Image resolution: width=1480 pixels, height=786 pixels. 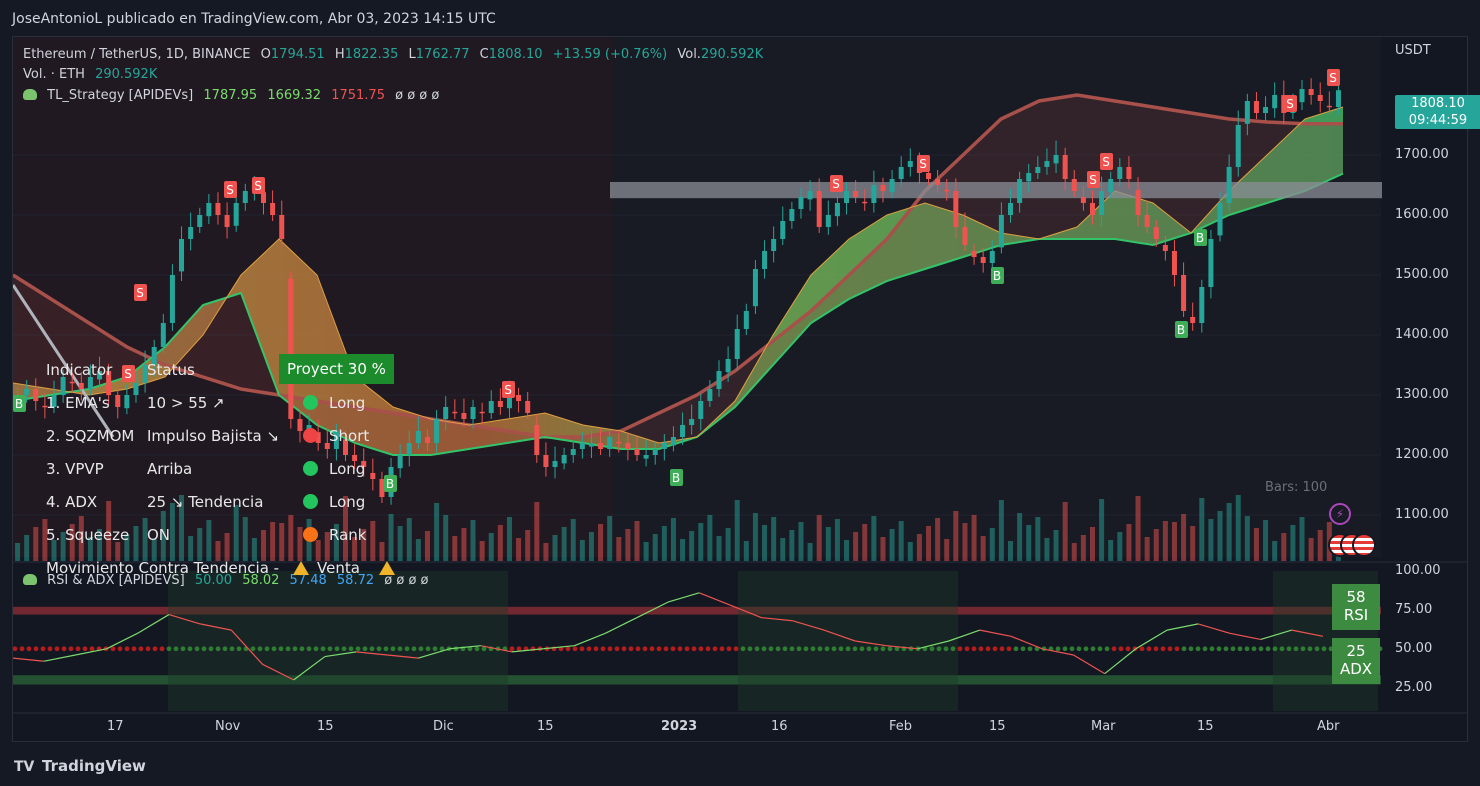 What do you see at coordinates (88, 535) in the screenshot?
I see `row-indicator-name: 5. Squeeze` at bounding box center [88, 535].